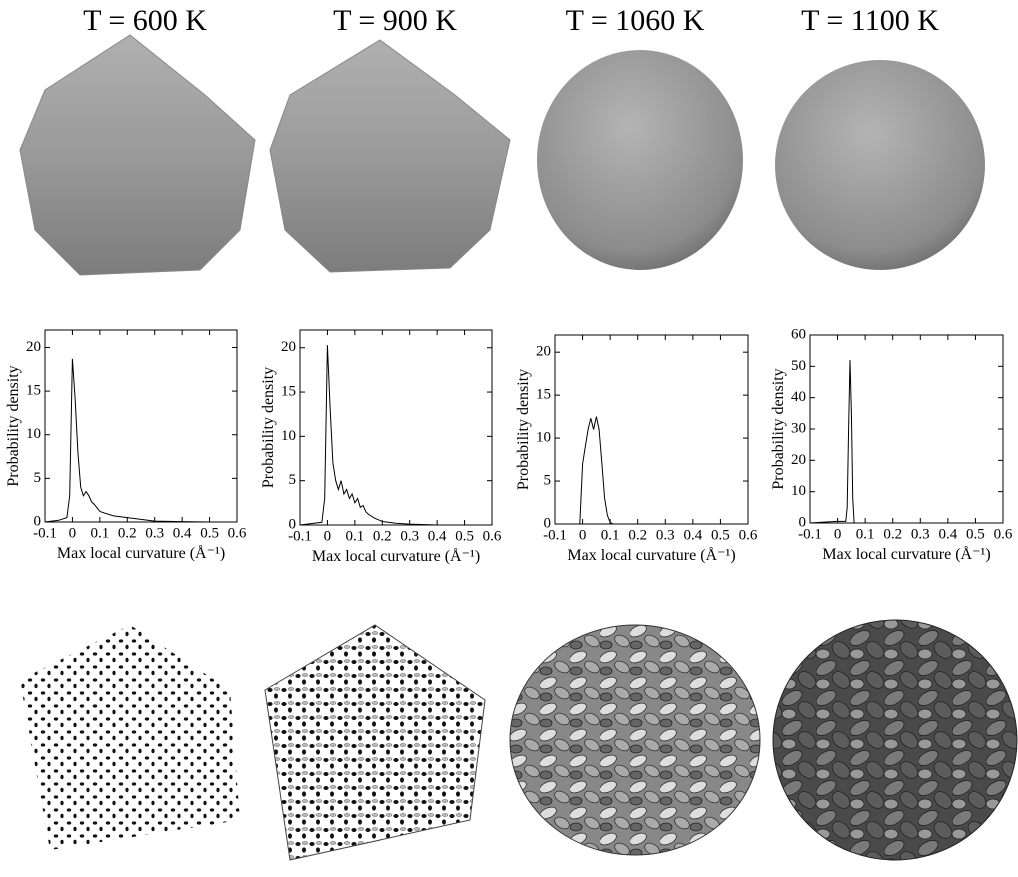  What do you see at coordinates (798, 366) in the screenshot?
I see `y-tick-label: 50` at bounding box center [798, 366].